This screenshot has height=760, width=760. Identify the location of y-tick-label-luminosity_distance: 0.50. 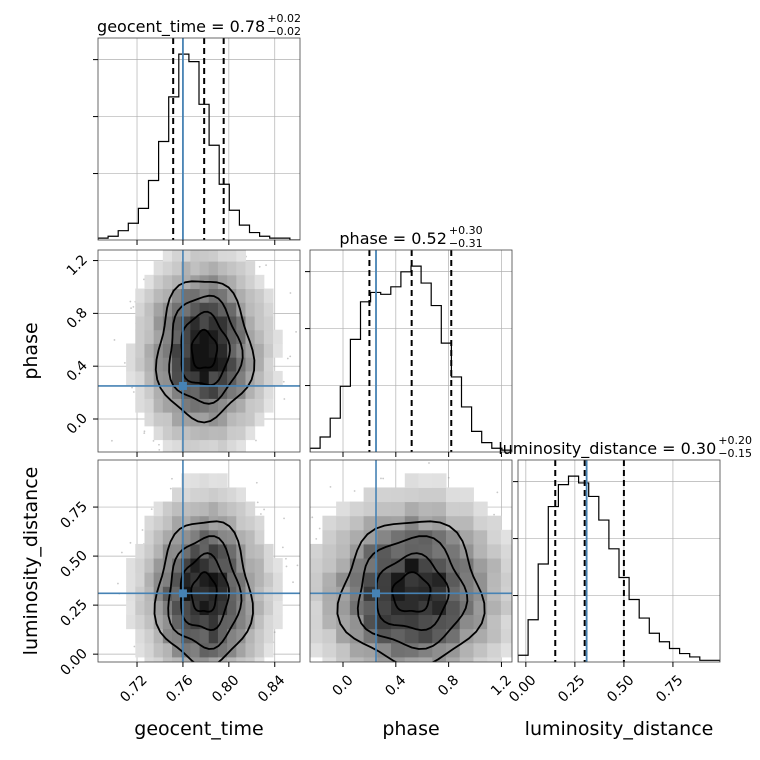
(73, 564).